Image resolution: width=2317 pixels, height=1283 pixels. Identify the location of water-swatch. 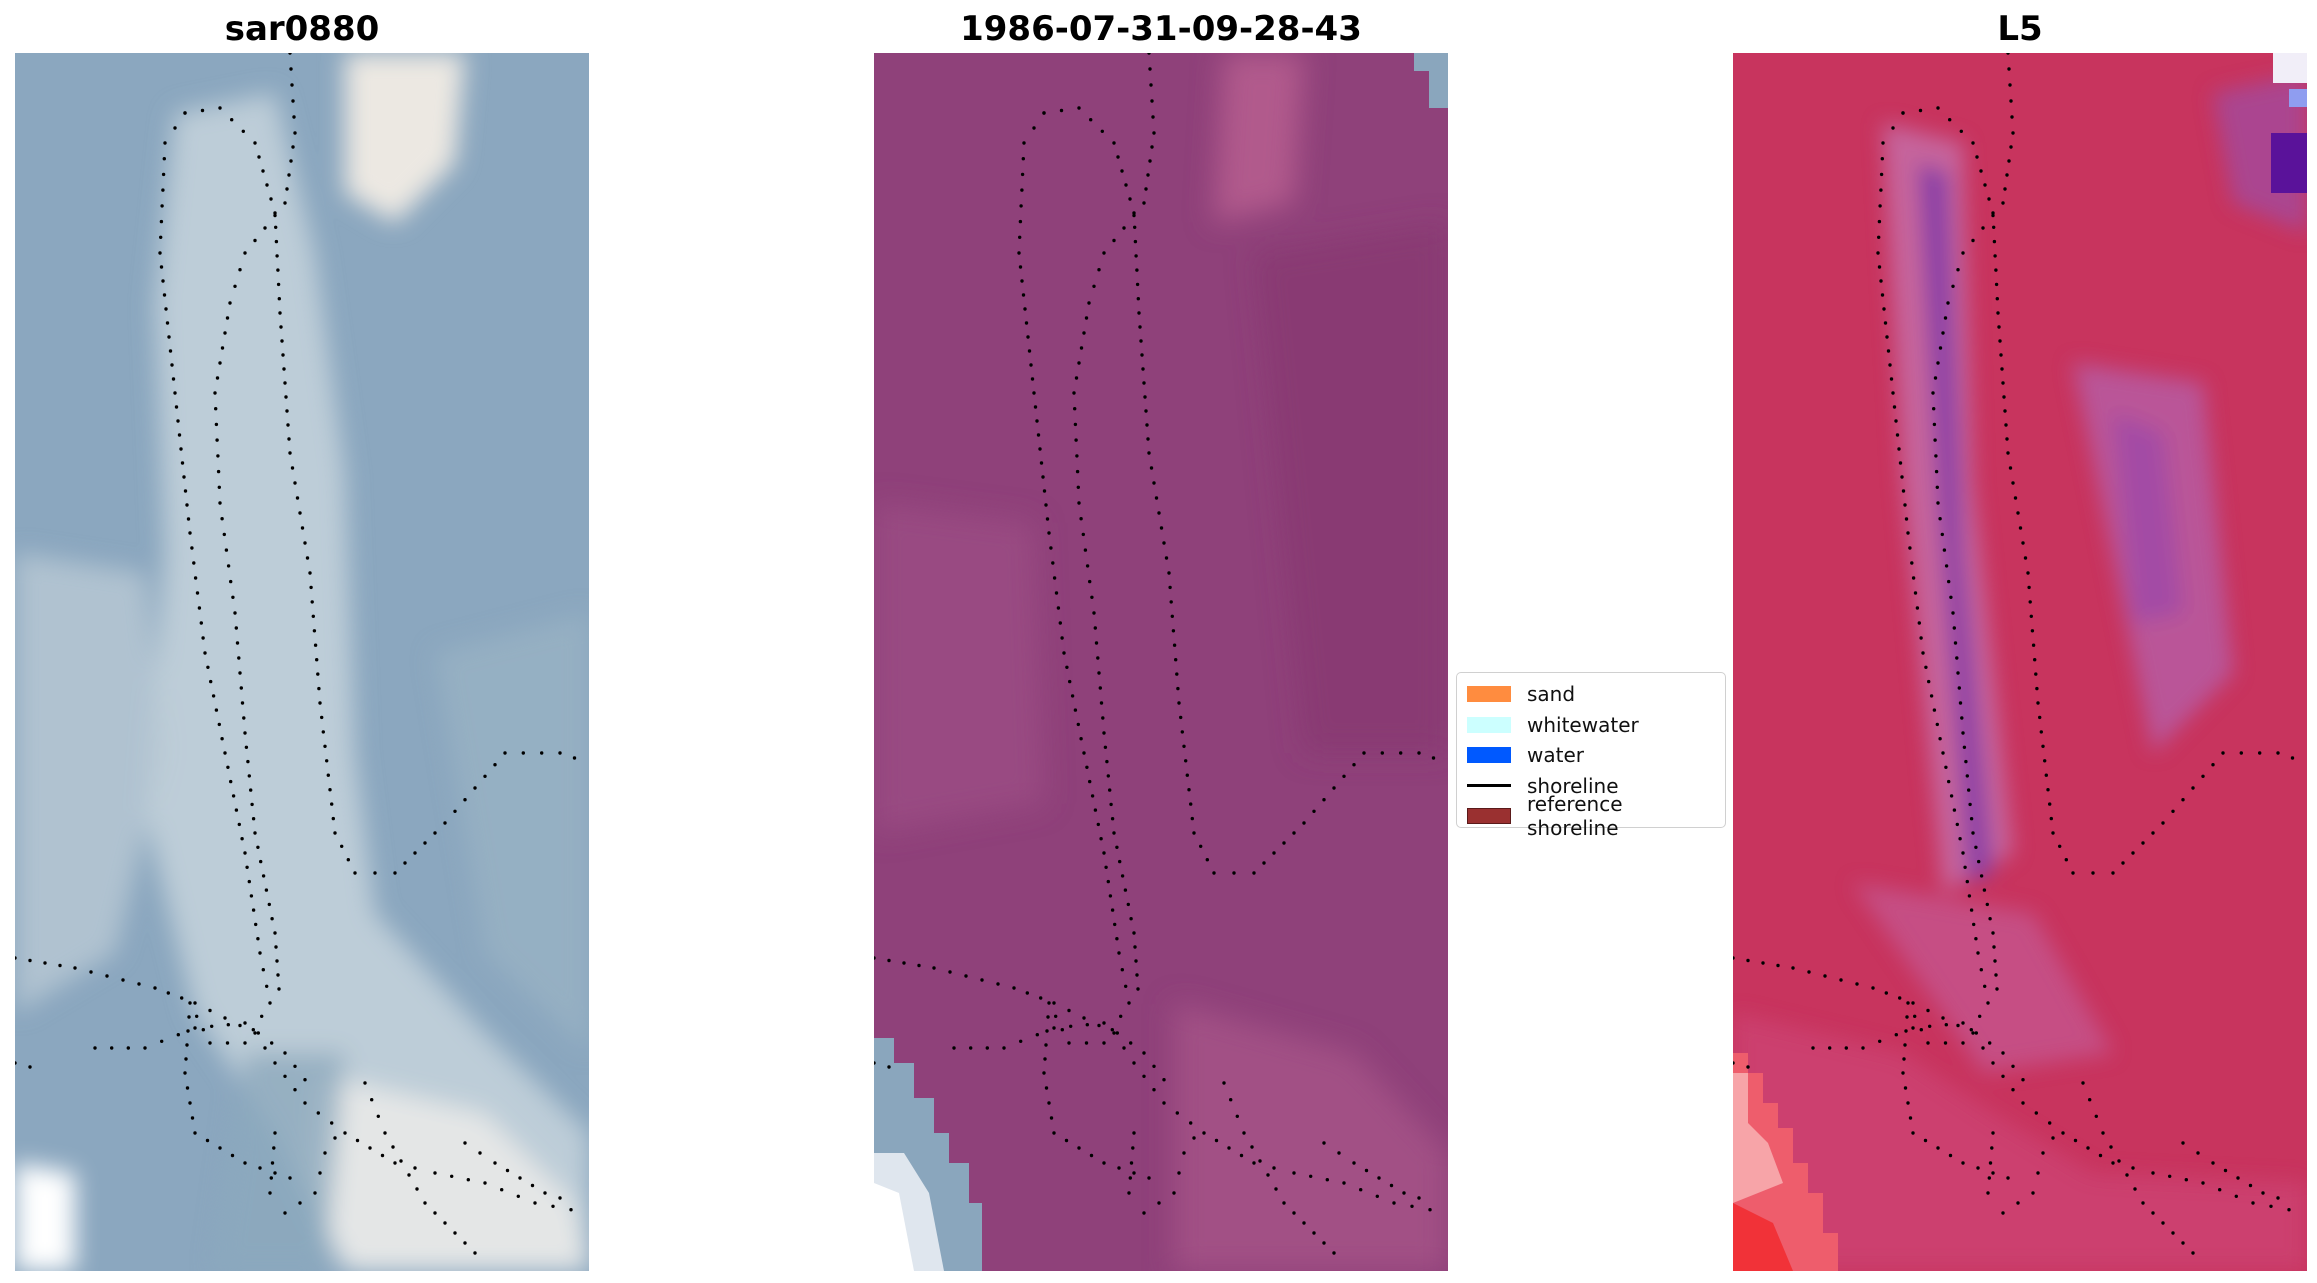
(1489, 755).